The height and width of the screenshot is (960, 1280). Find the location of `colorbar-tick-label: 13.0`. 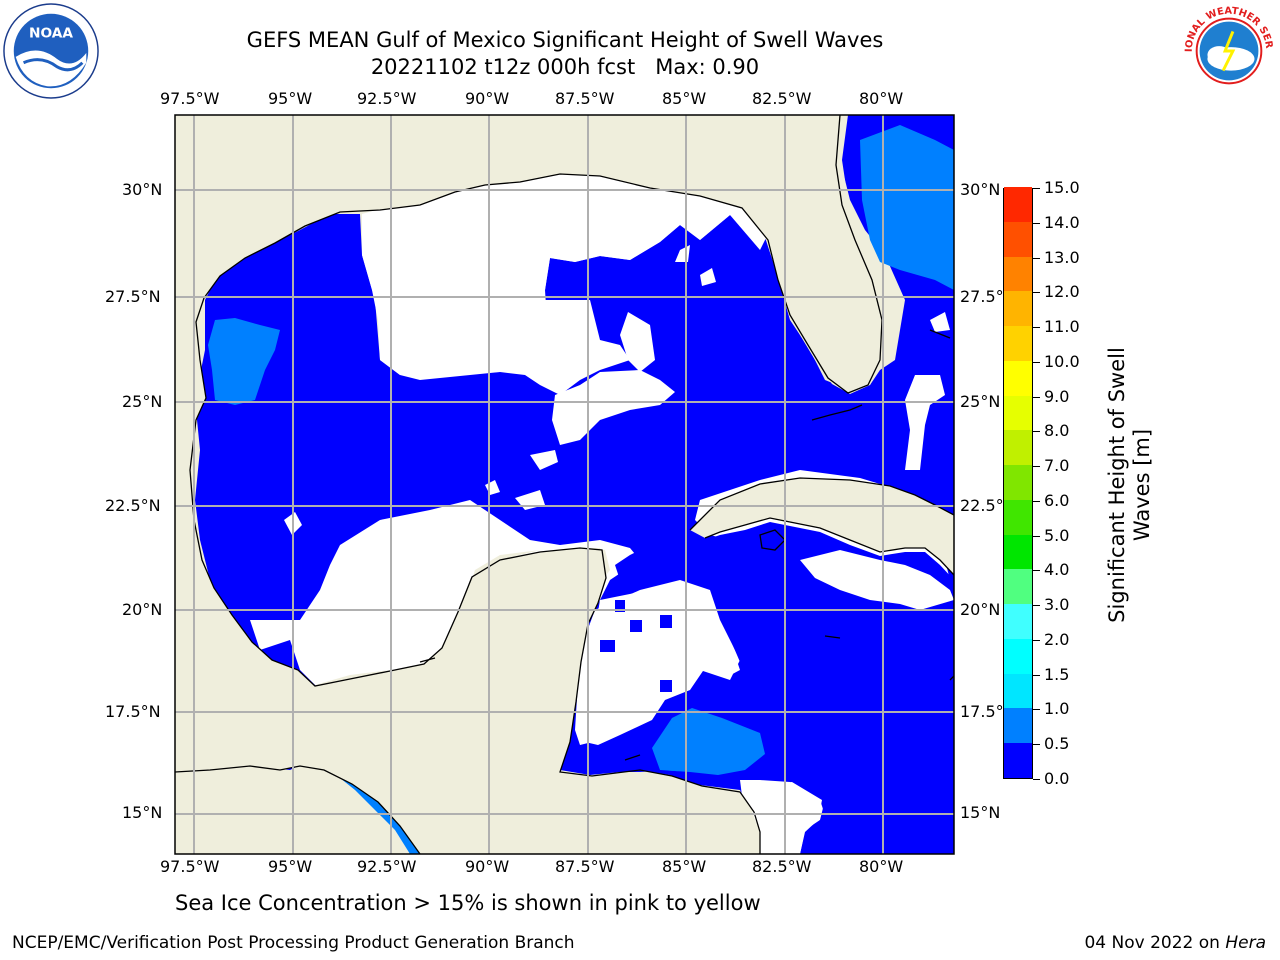

colorbar-tick-label: 13.0 is located at coordinates (1062, 257).